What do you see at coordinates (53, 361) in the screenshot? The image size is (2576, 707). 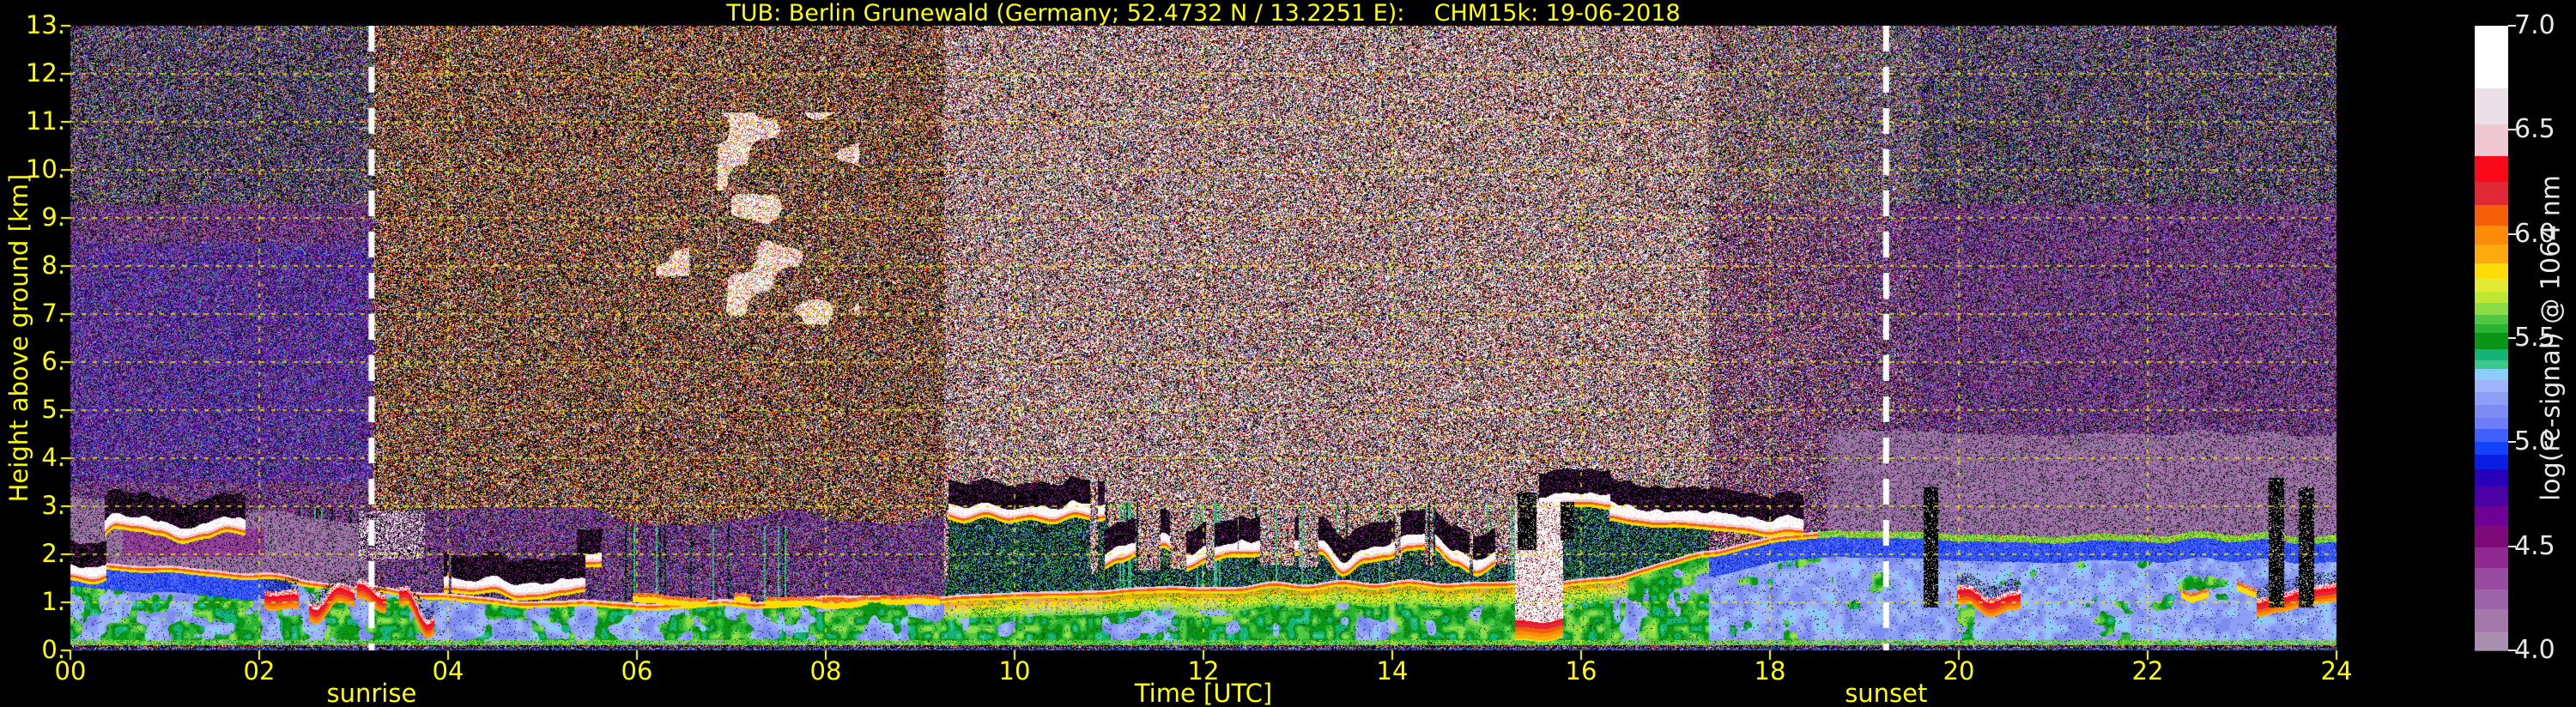 I see `y-tick-label: 6.` at bounding box center [53, 361].